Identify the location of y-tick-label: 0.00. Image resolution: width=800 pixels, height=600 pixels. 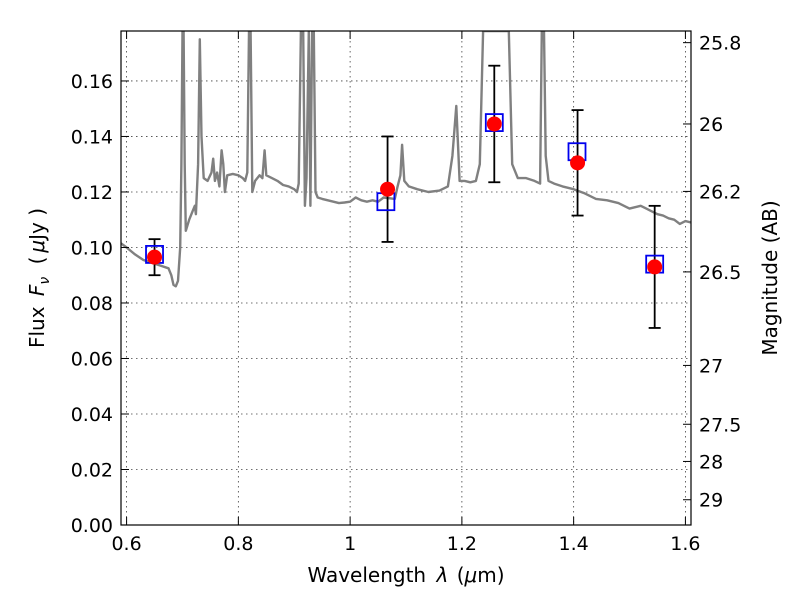
(92, 526).